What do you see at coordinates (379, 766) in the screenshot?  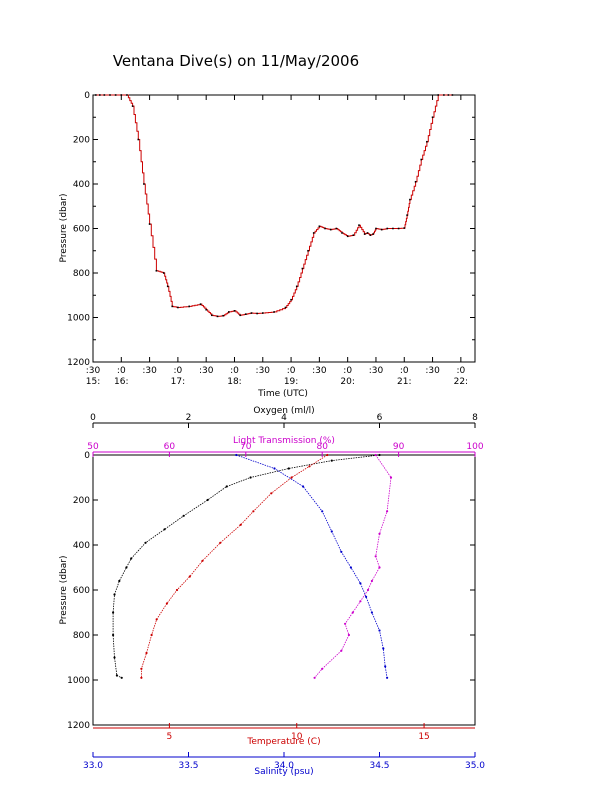 I see `axis-tick-label: 34.5` at bounding box center [379, 766].